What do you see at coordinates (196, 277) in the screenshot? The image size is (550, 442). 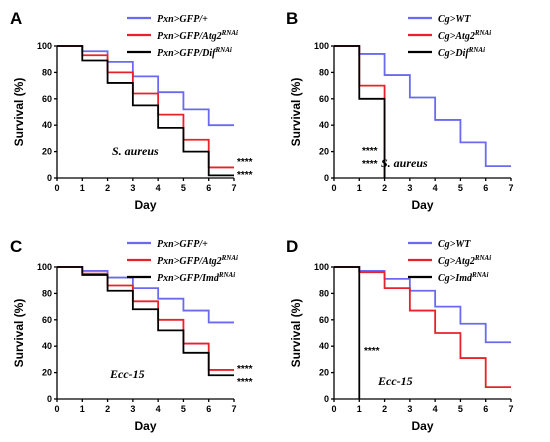 I see `legend-label: Pxn>GFP/ImdRNAi` at bounding box center [196, 277].